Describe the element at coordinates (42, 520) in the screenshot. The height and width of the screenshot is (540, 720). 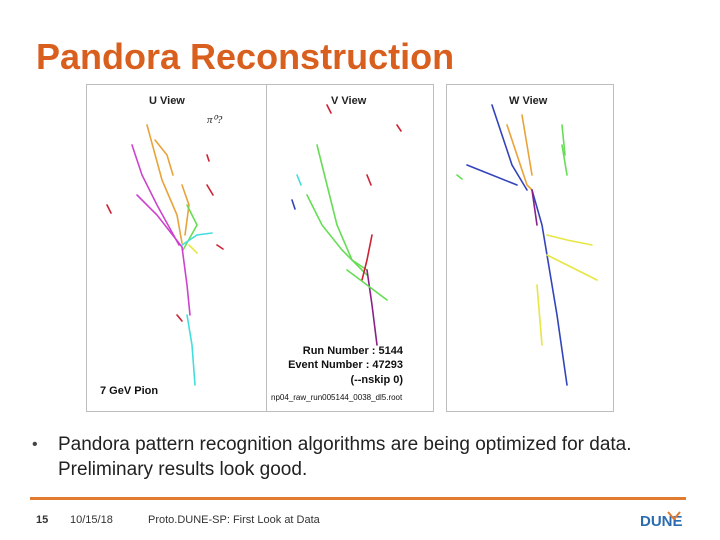
I see `slide-number: 15` at that location.